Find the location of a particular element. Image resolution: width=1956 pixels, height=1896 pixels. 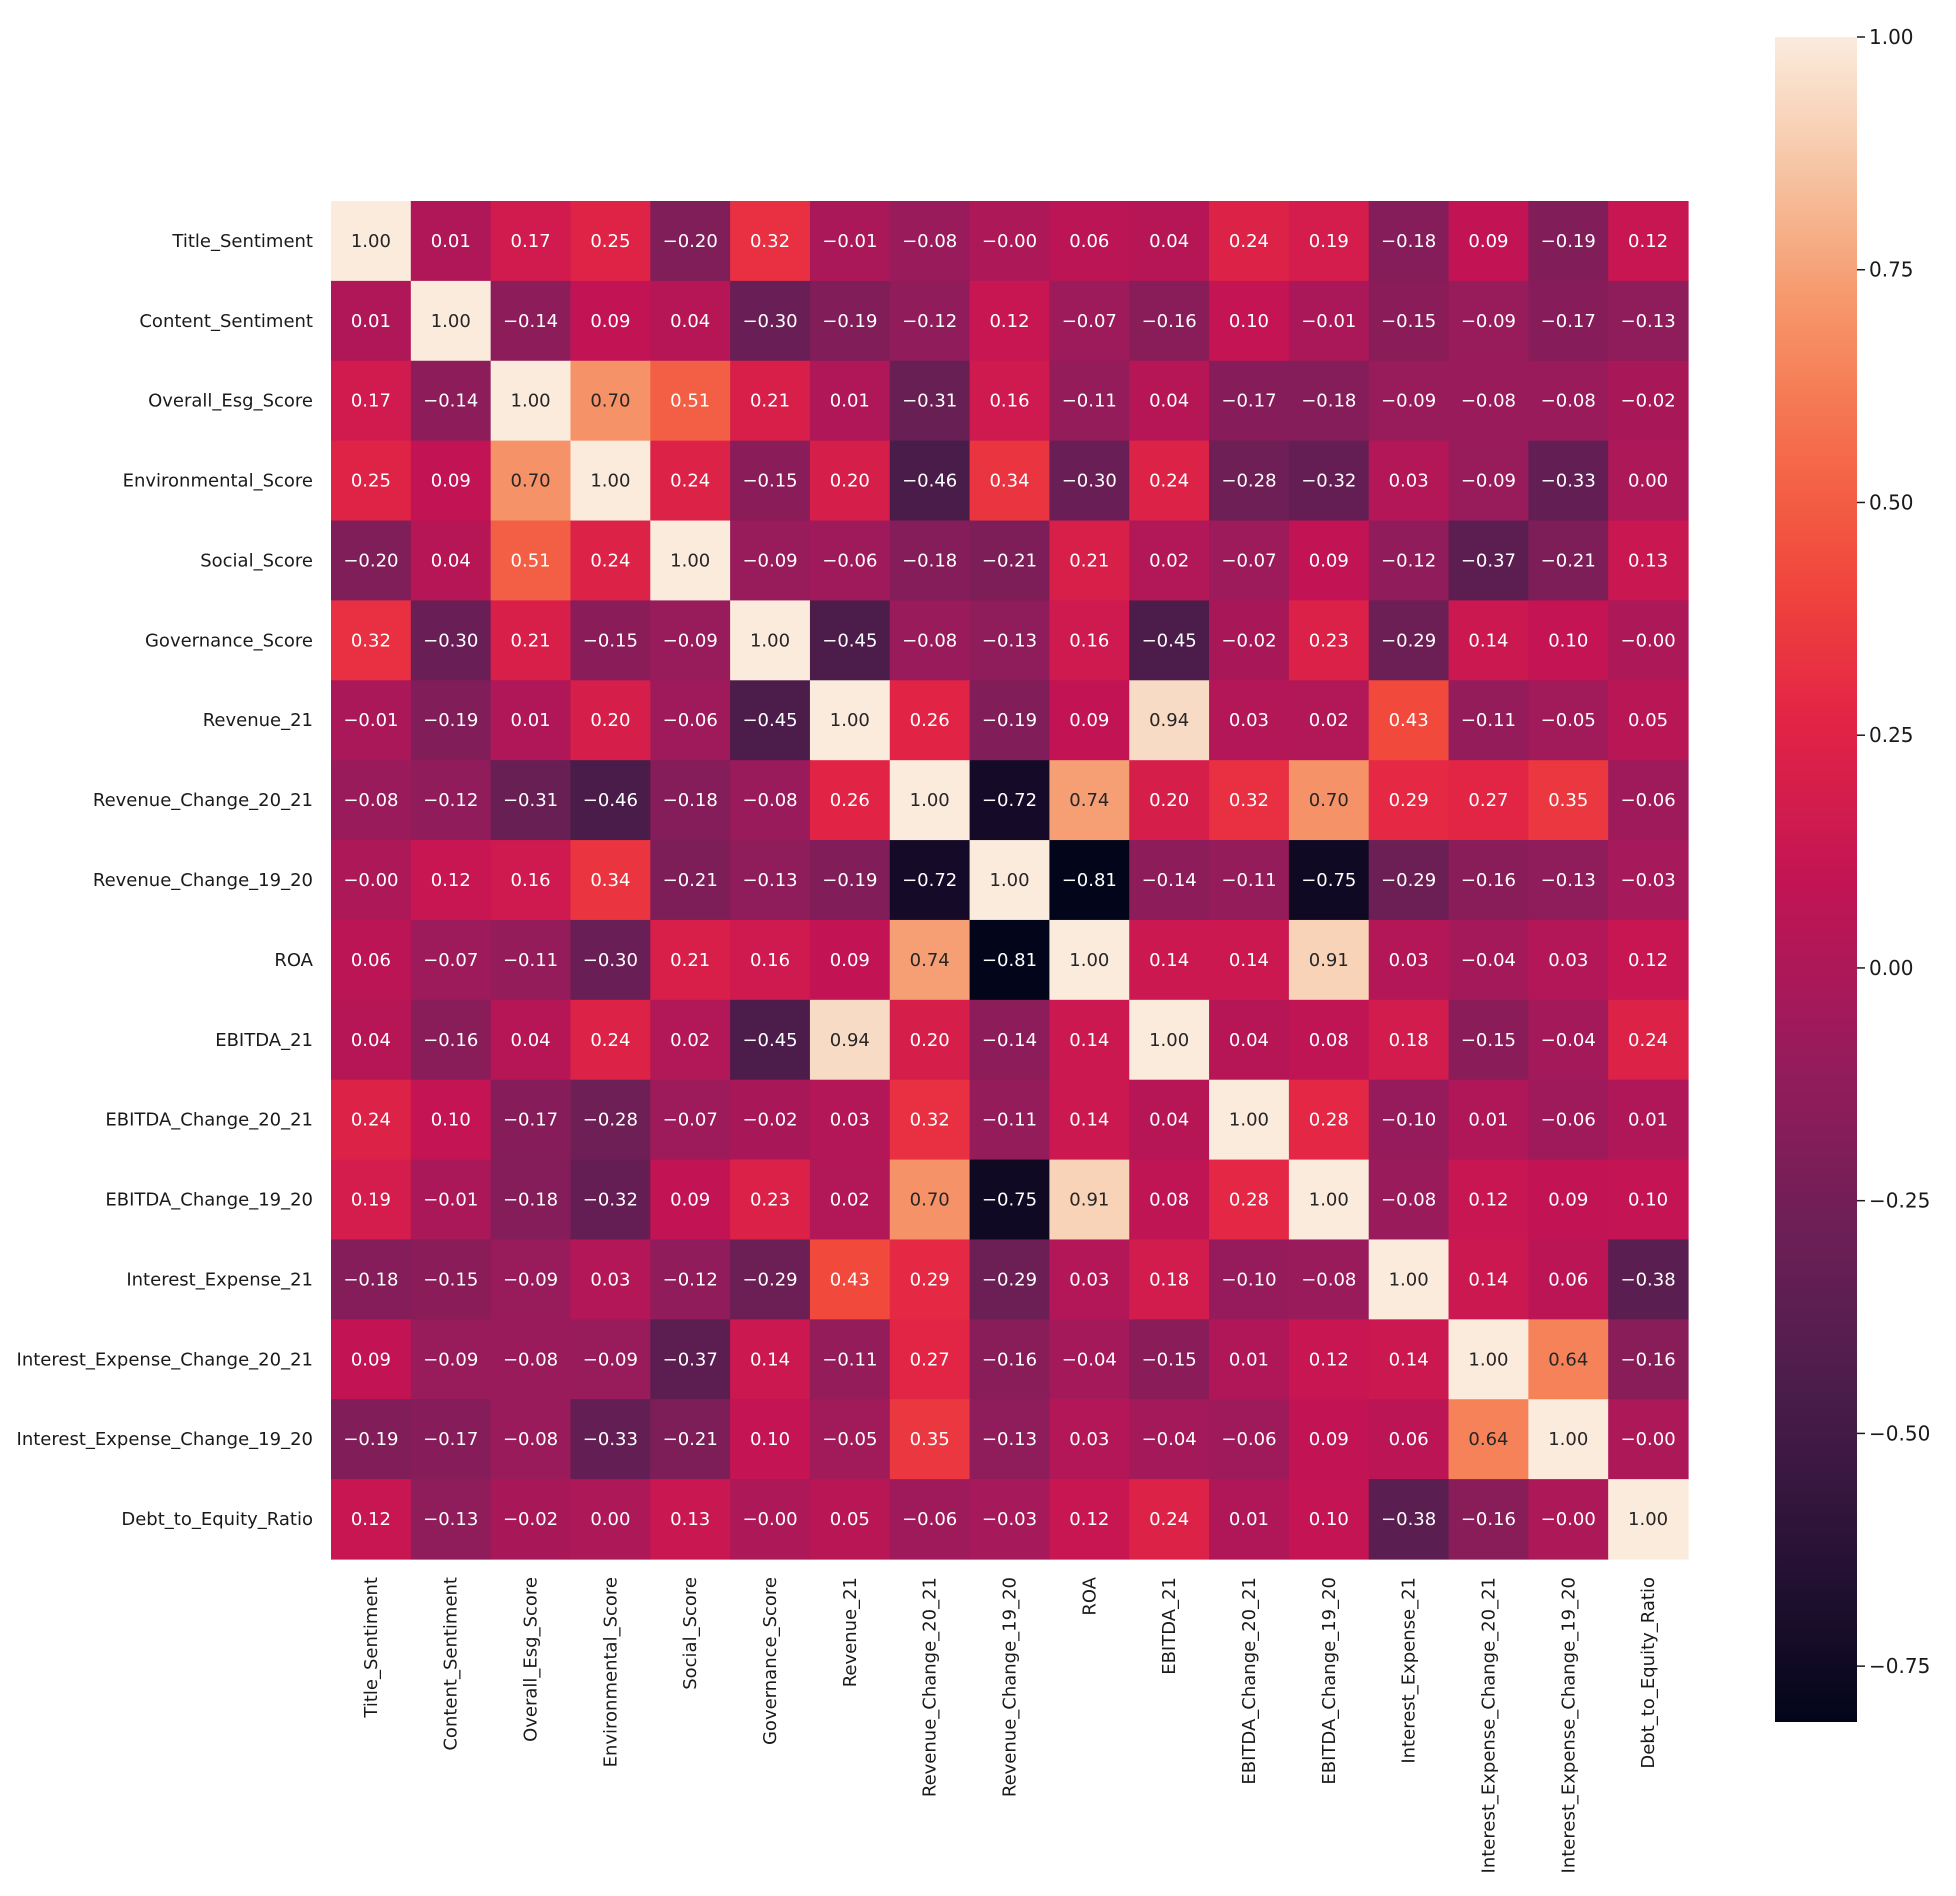

y-tick-label: Interest_Expense_Change_19_20 is located at coordinates (165, 1439).